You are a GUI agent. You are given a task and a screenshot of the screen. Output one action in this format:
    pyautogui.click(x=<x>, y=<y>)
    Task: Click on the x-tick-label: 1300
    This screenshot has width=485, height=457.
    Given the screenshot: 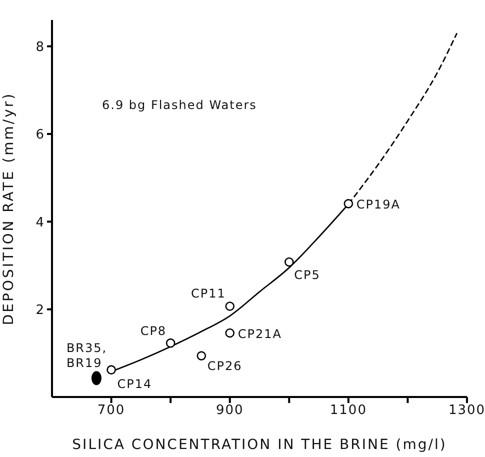 What is the action you would take?
    pyautogui.click(x=466, y=410)
    